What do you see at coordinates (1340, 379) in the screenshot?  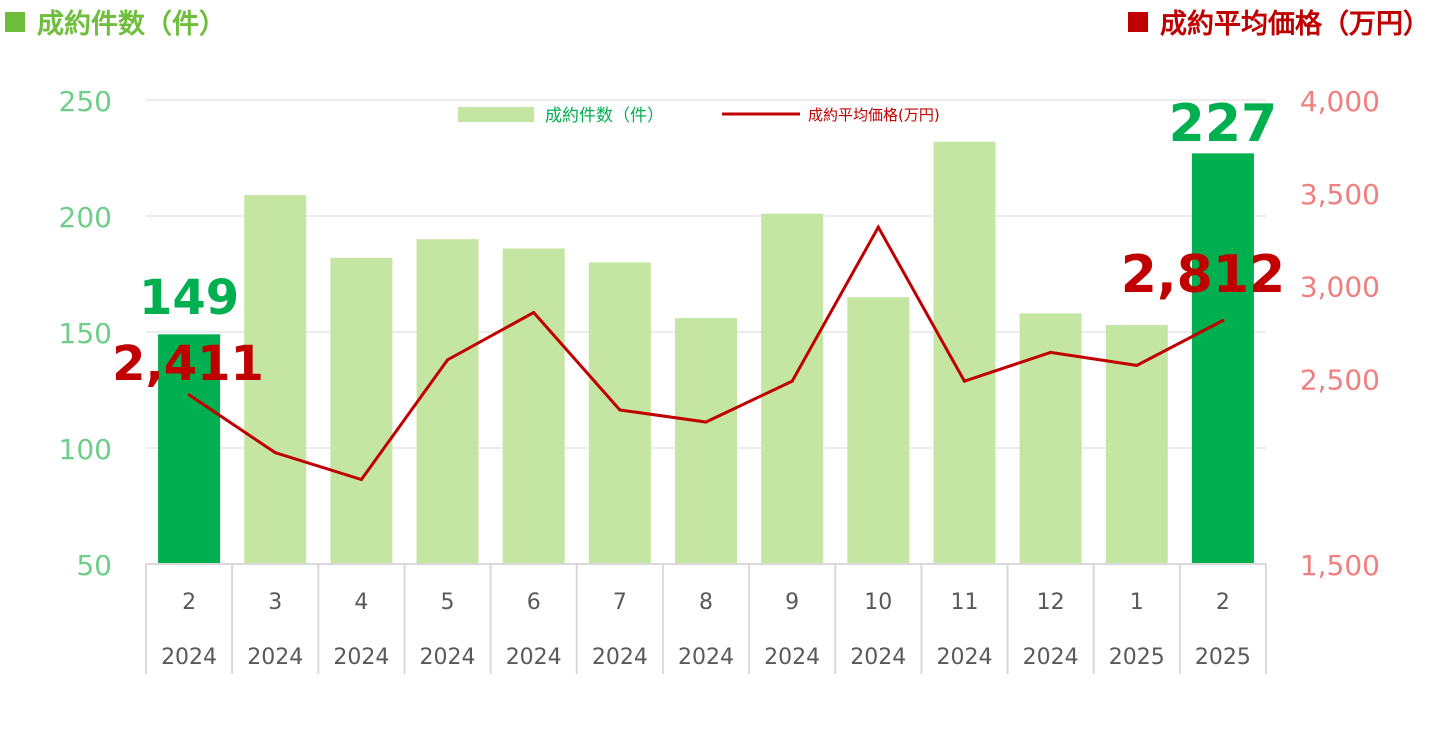 I see `right-tick-label: 2,500` at bounding box center [1340, 379].